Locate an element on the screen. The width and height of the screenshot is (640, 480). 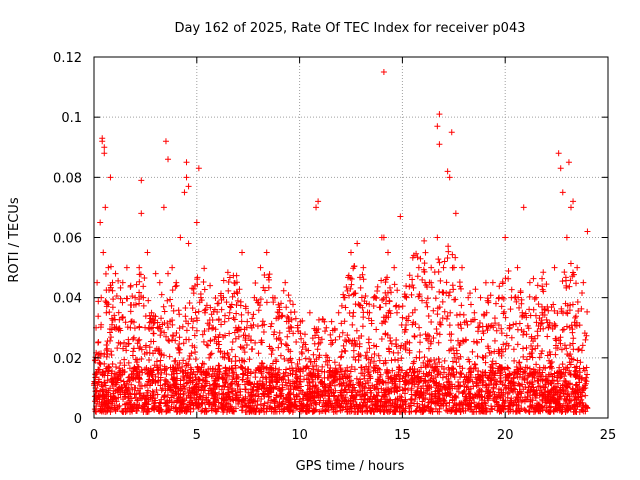
x-tick-label: 25 is located at coordinates (608, 435).